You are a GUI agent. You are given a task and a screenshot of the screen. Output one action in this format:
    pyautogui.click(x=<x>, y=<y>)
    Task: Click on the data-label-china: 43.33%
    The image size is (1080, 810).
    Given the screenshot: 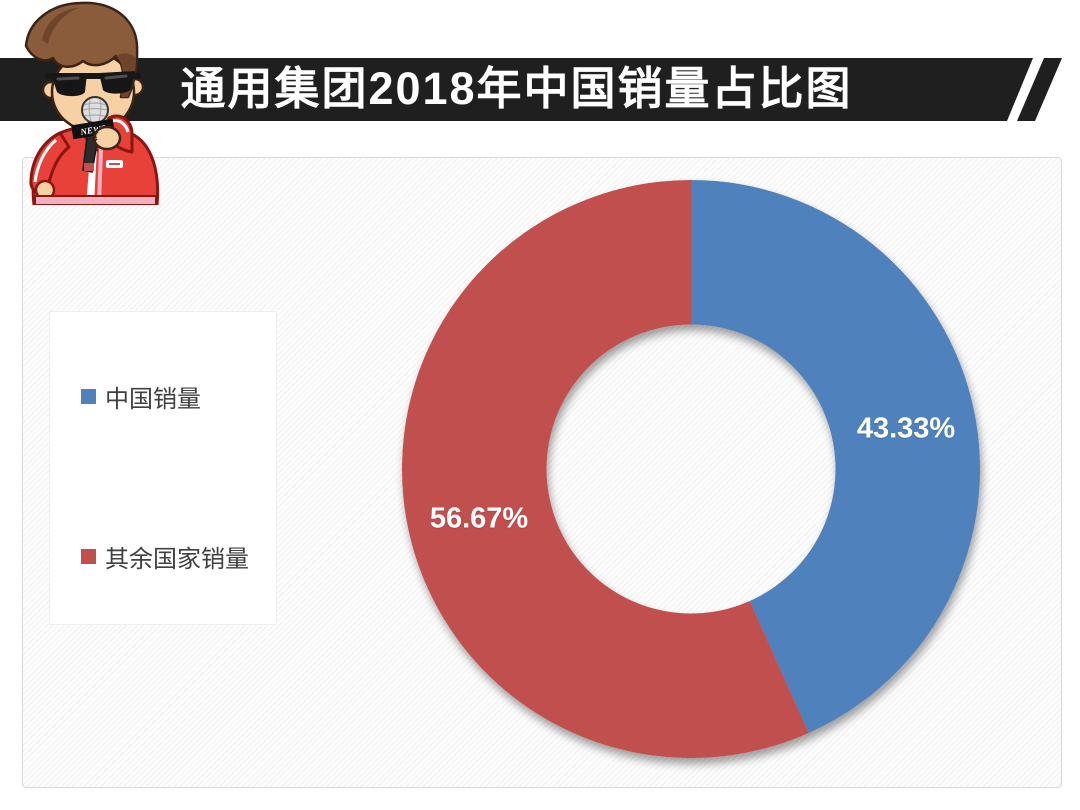 What is the action you would take?
    pyautogui.click(x=906, y=428)
    